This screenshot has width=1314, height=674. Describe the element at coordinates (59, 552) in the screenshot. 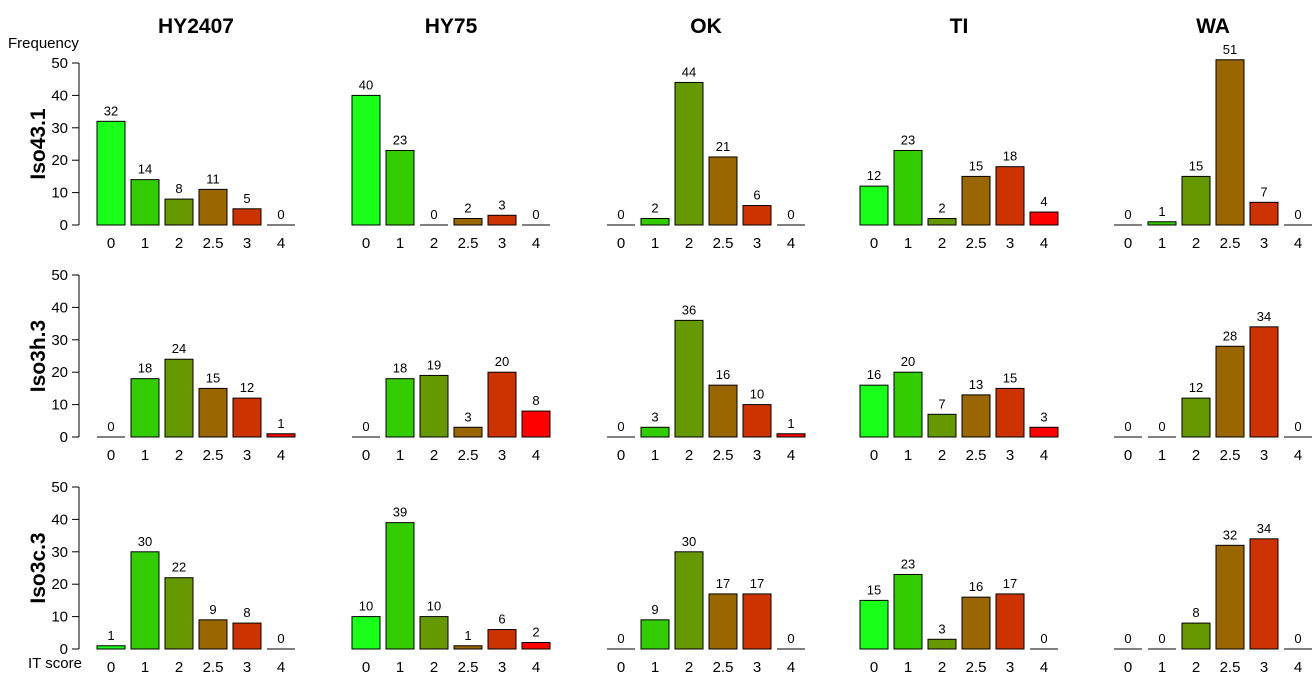

I see `y-tick-label: 30` at that location.